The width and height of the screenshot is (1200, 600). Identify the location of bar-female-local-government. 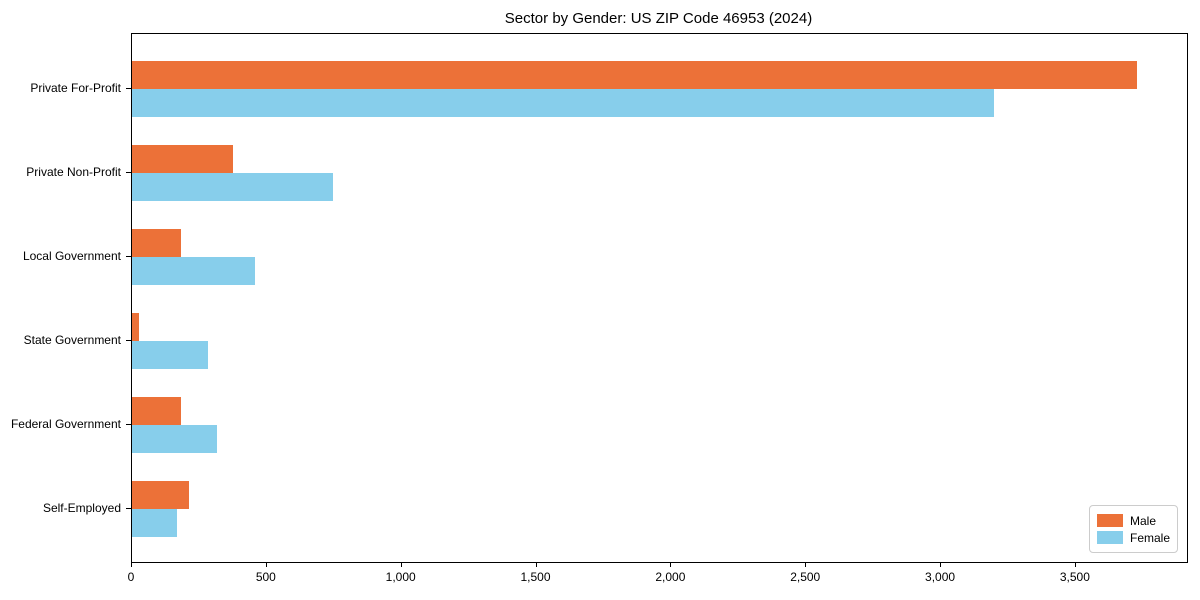
(193, 270).